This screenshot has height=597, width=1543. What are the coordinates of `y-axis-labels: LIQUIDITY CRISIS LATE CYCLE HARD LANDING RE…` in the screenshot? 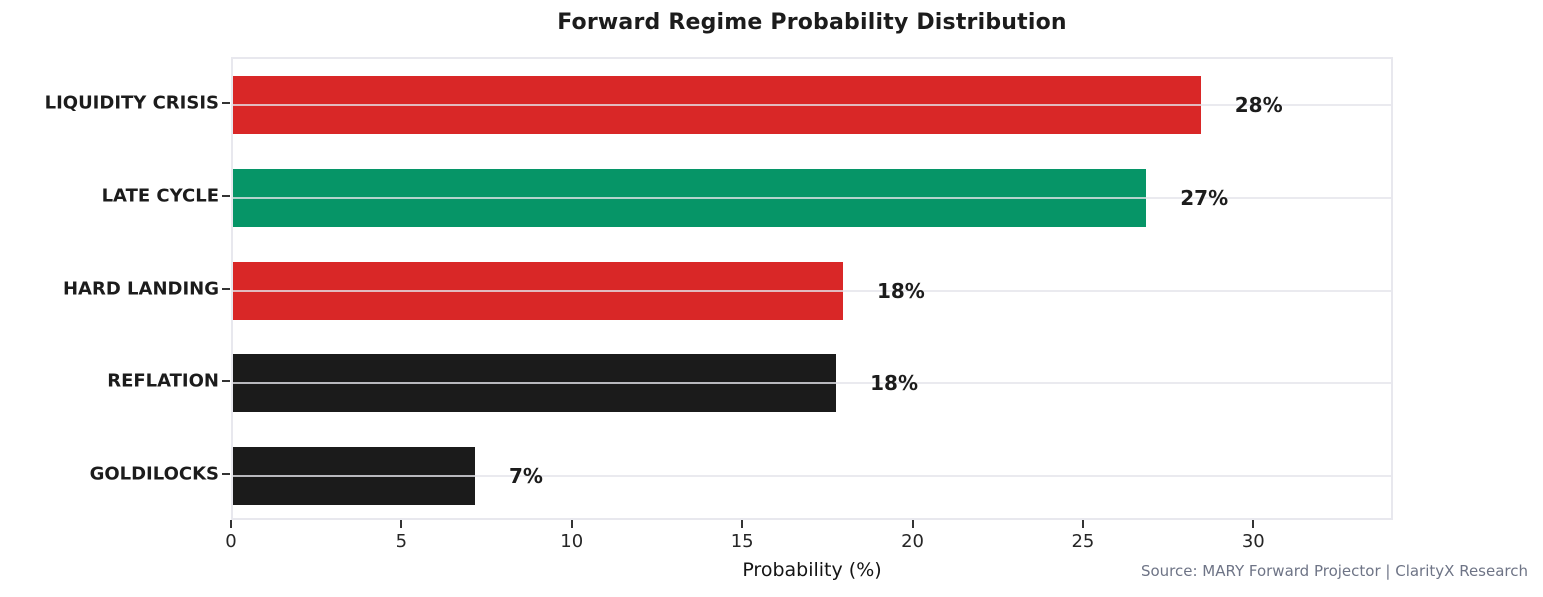 It's located at (109, 288).